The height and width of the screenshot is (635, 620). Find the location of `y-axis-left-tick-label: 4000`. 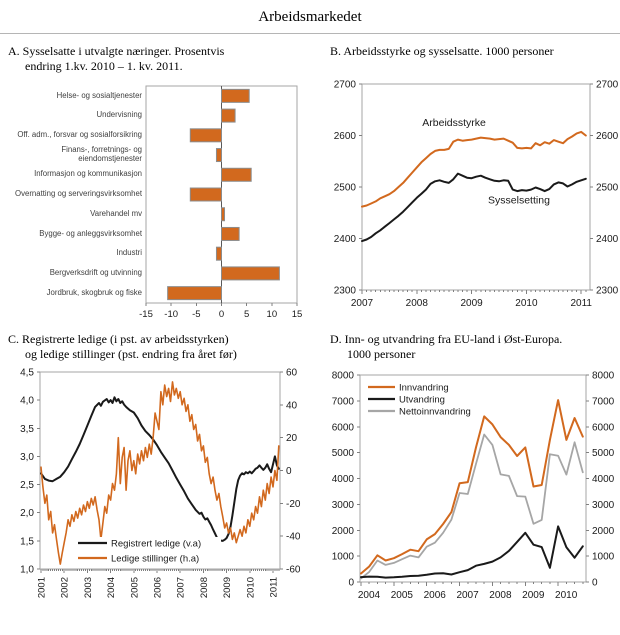

y-axis-left-tick-label: 4000 is located at coordinates (343, 479).